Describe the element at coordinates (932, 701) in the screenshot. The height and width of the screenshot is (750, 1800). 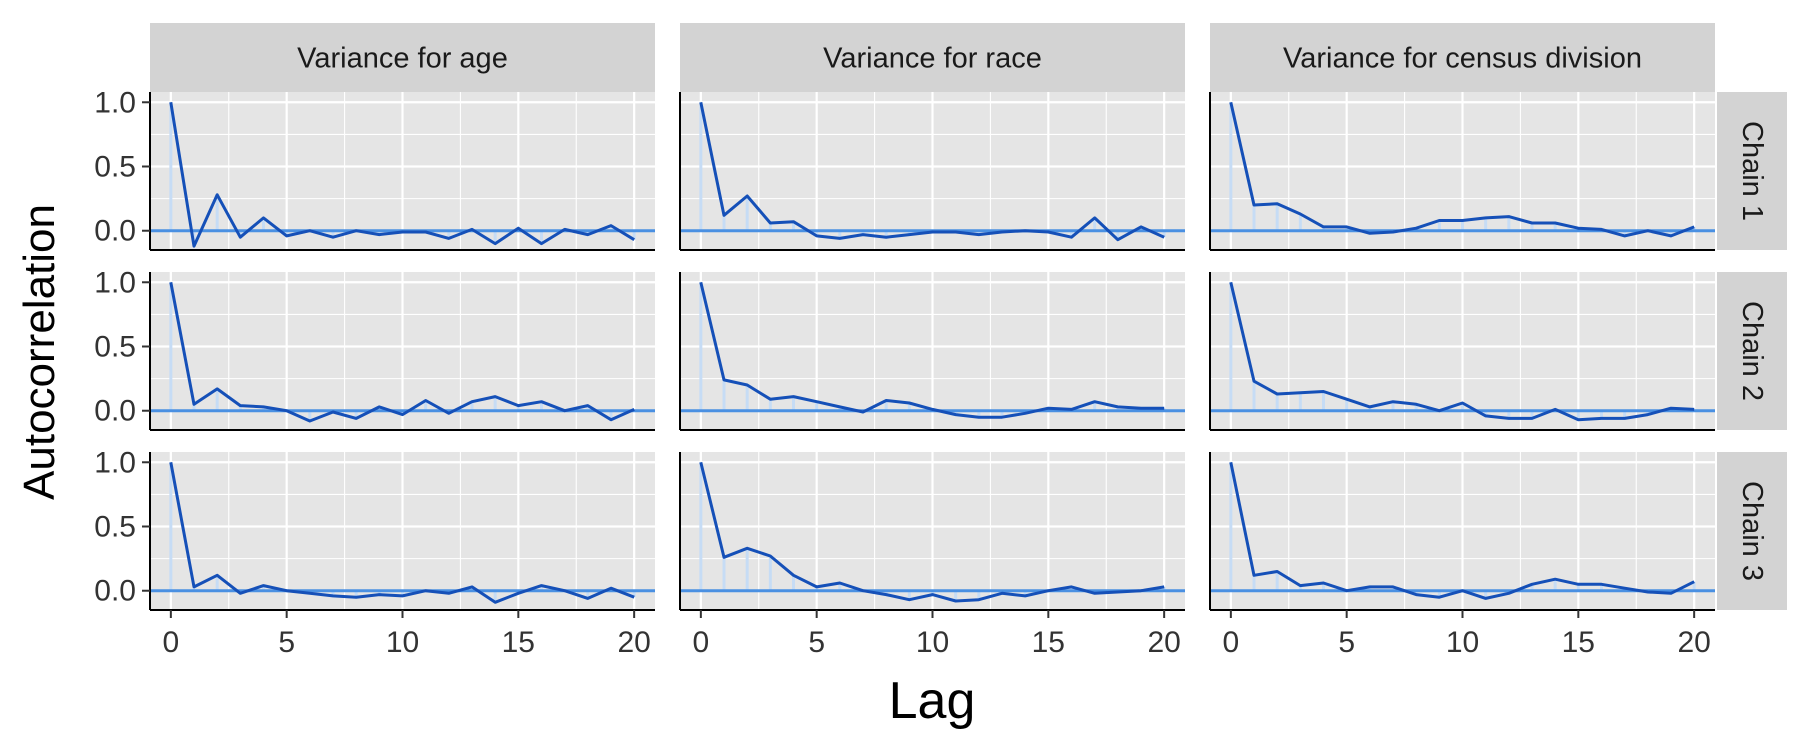
I see `x-axis-title: Lag` at that location.